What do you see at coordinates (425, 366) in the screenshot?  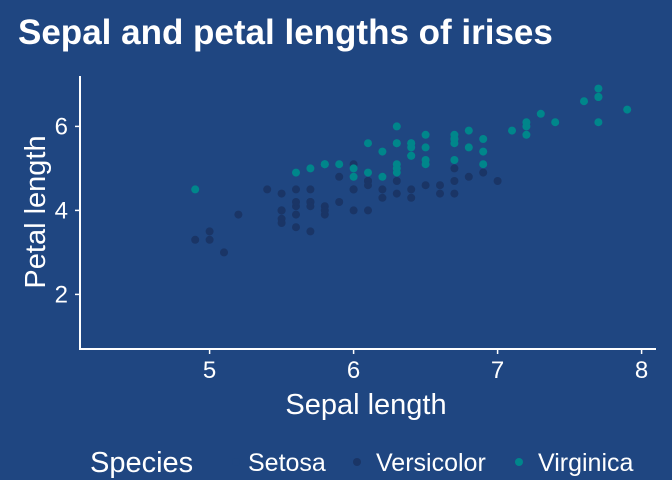 I see `x-axis-ticks: 5 6 7 8` at bounding box center [425, 366].